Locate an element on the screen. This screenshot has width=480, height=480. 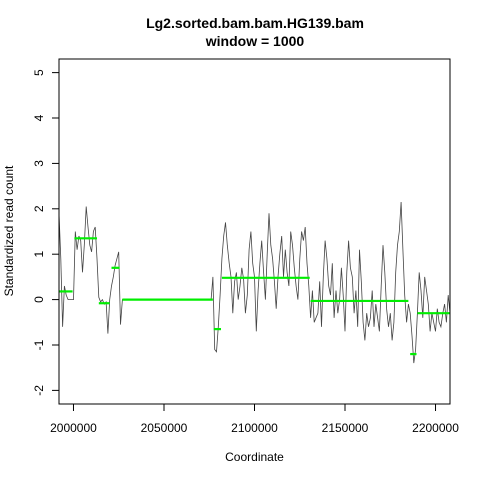
y-tick-label-6: 4 is located at coordinates (39, 117).